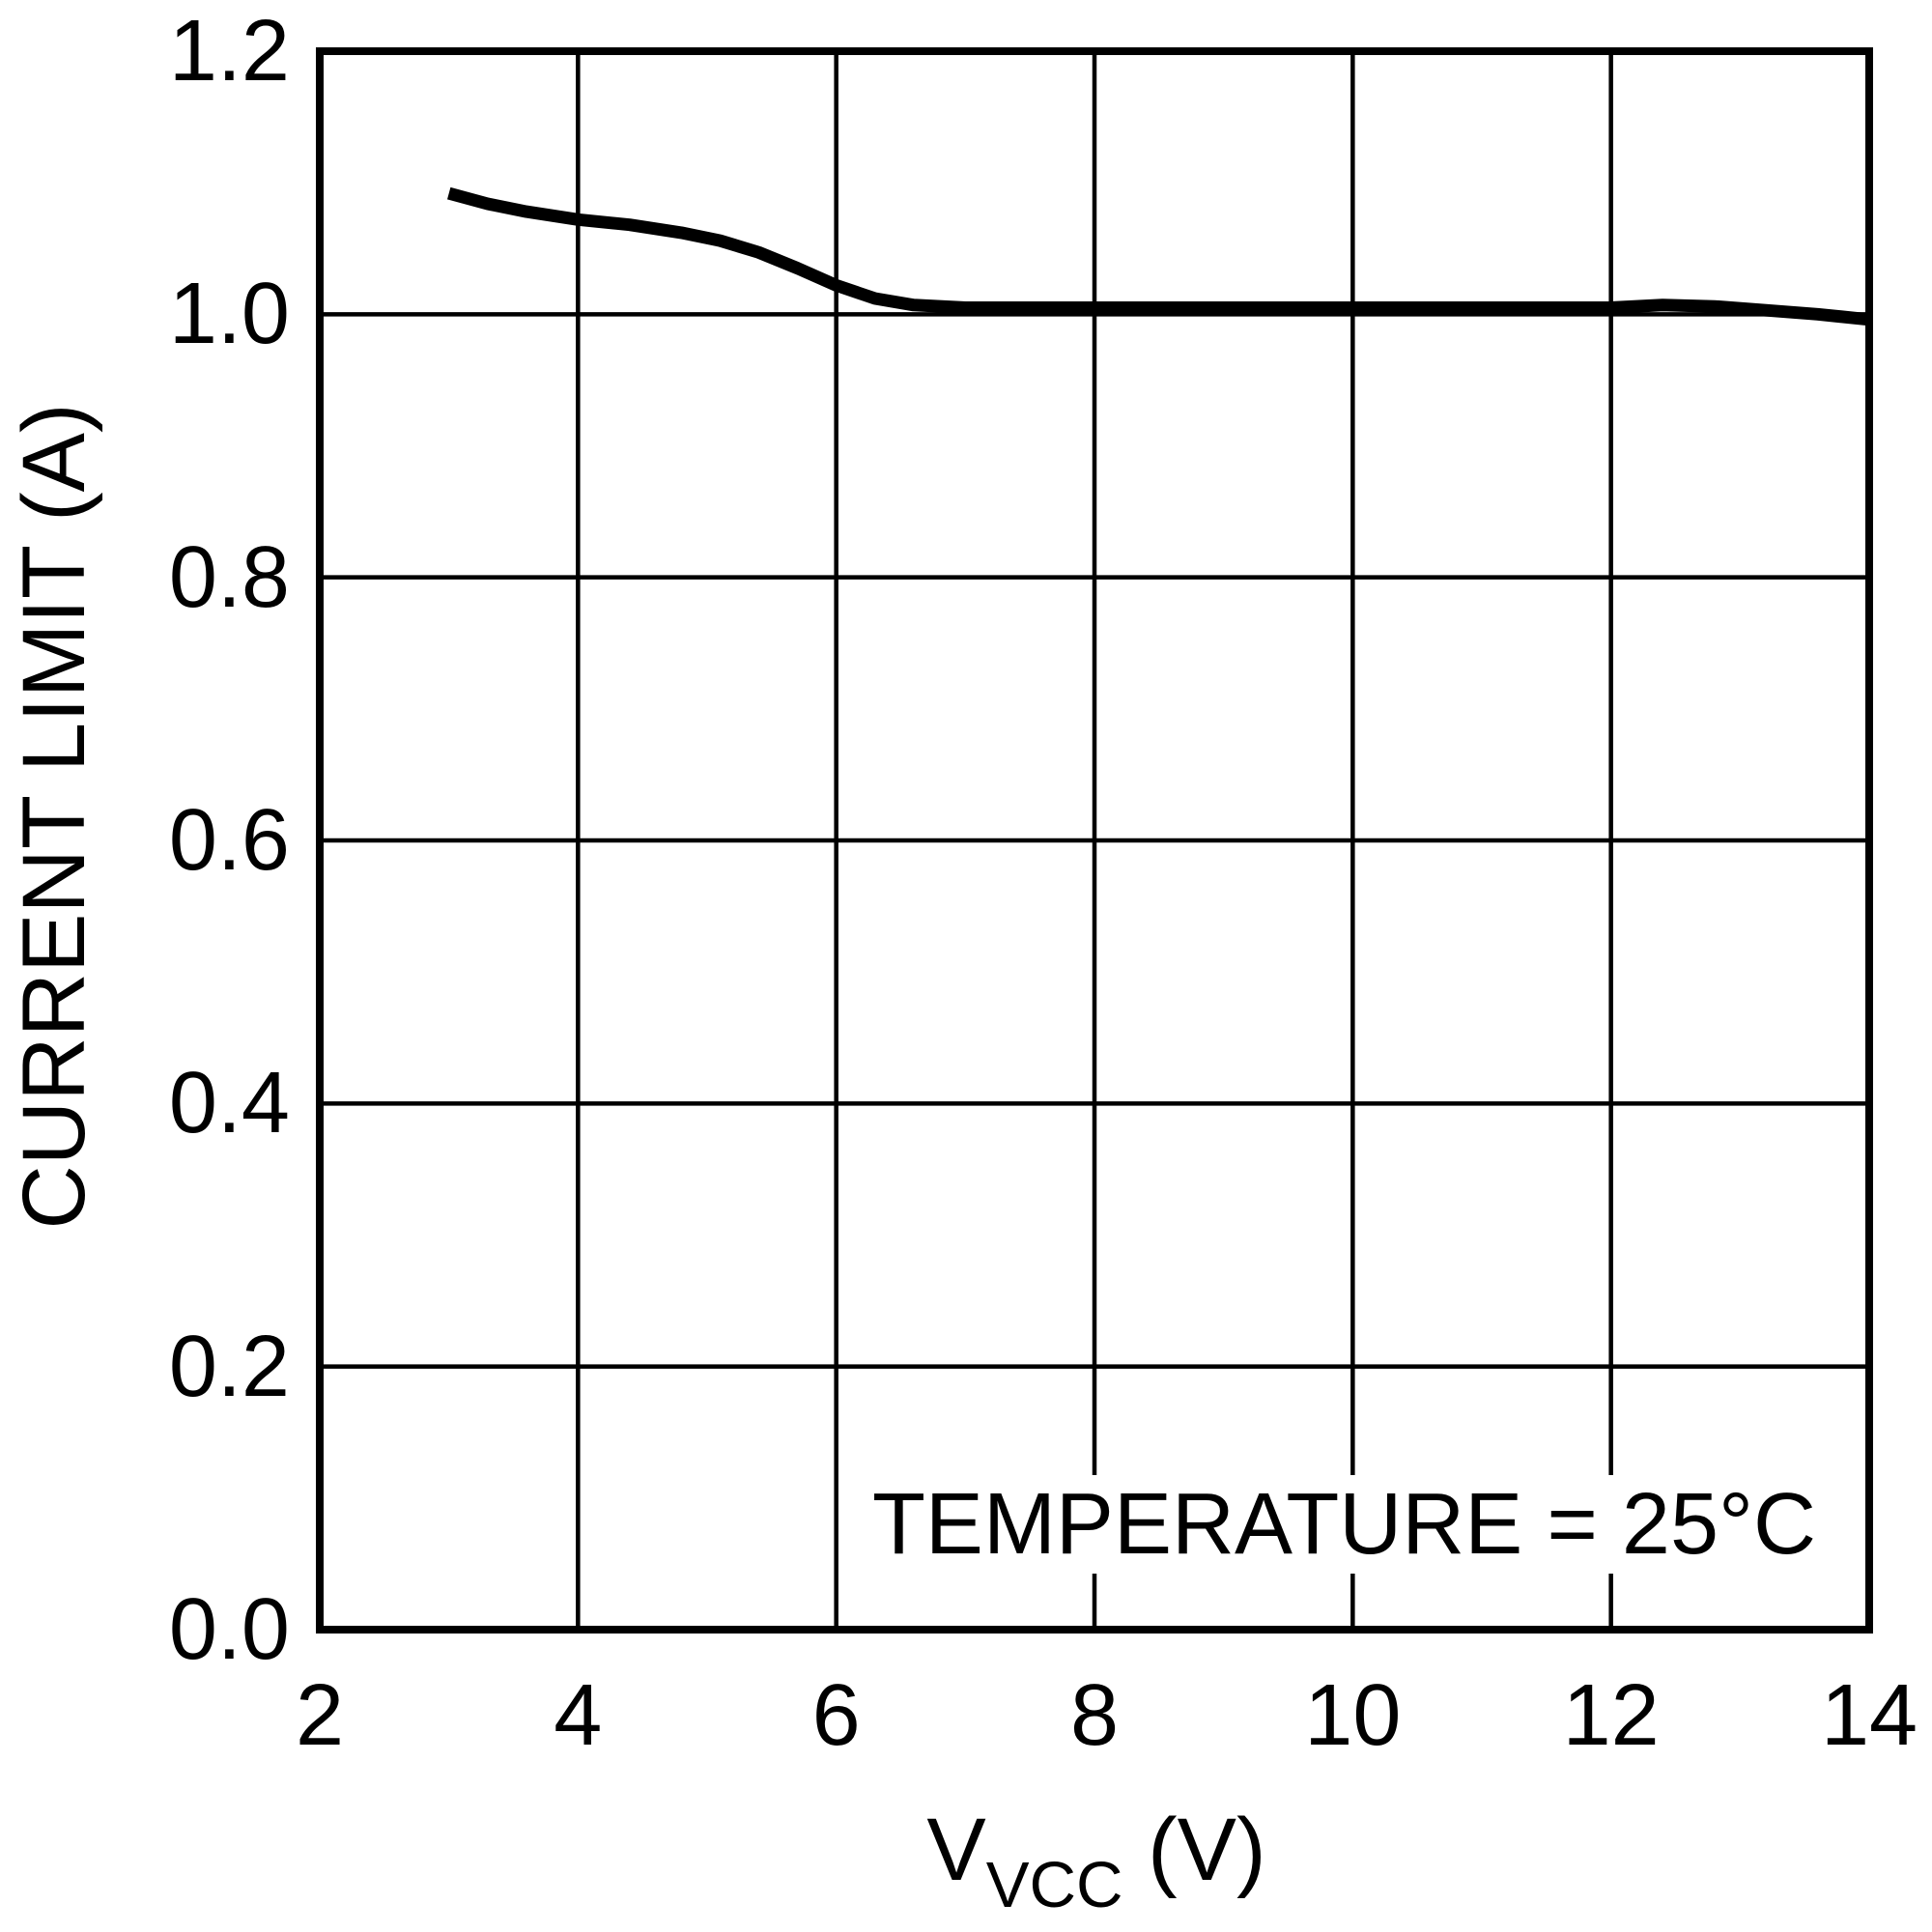 Image resolution: width=1932 pixels, height=1932 pixels. What do you see at coordinates (1194, 1850) in the screenshot?
I see `x-axis-title-unit: (V)` at bounding box center [1194, 1850].